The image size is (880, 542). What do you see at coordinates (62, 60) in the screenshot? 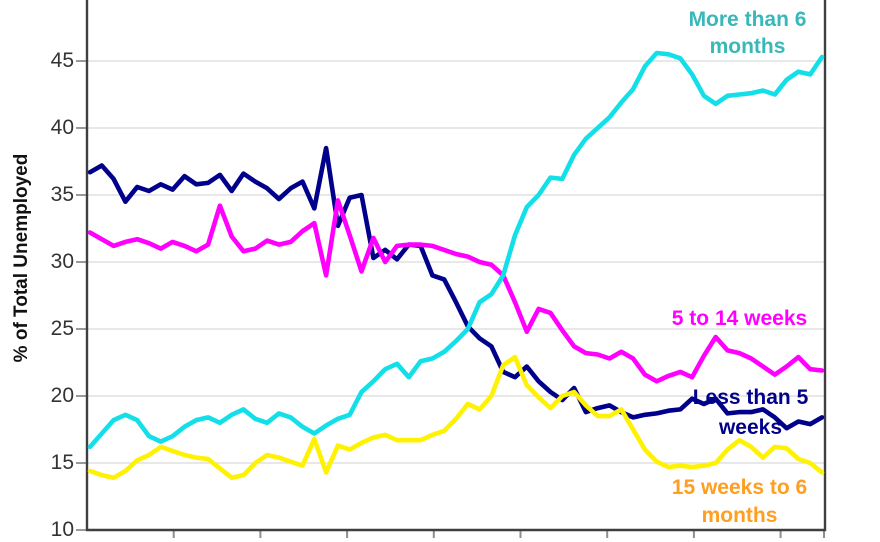
I see `y-tick-label: 45` at bounding box center [62, 60].